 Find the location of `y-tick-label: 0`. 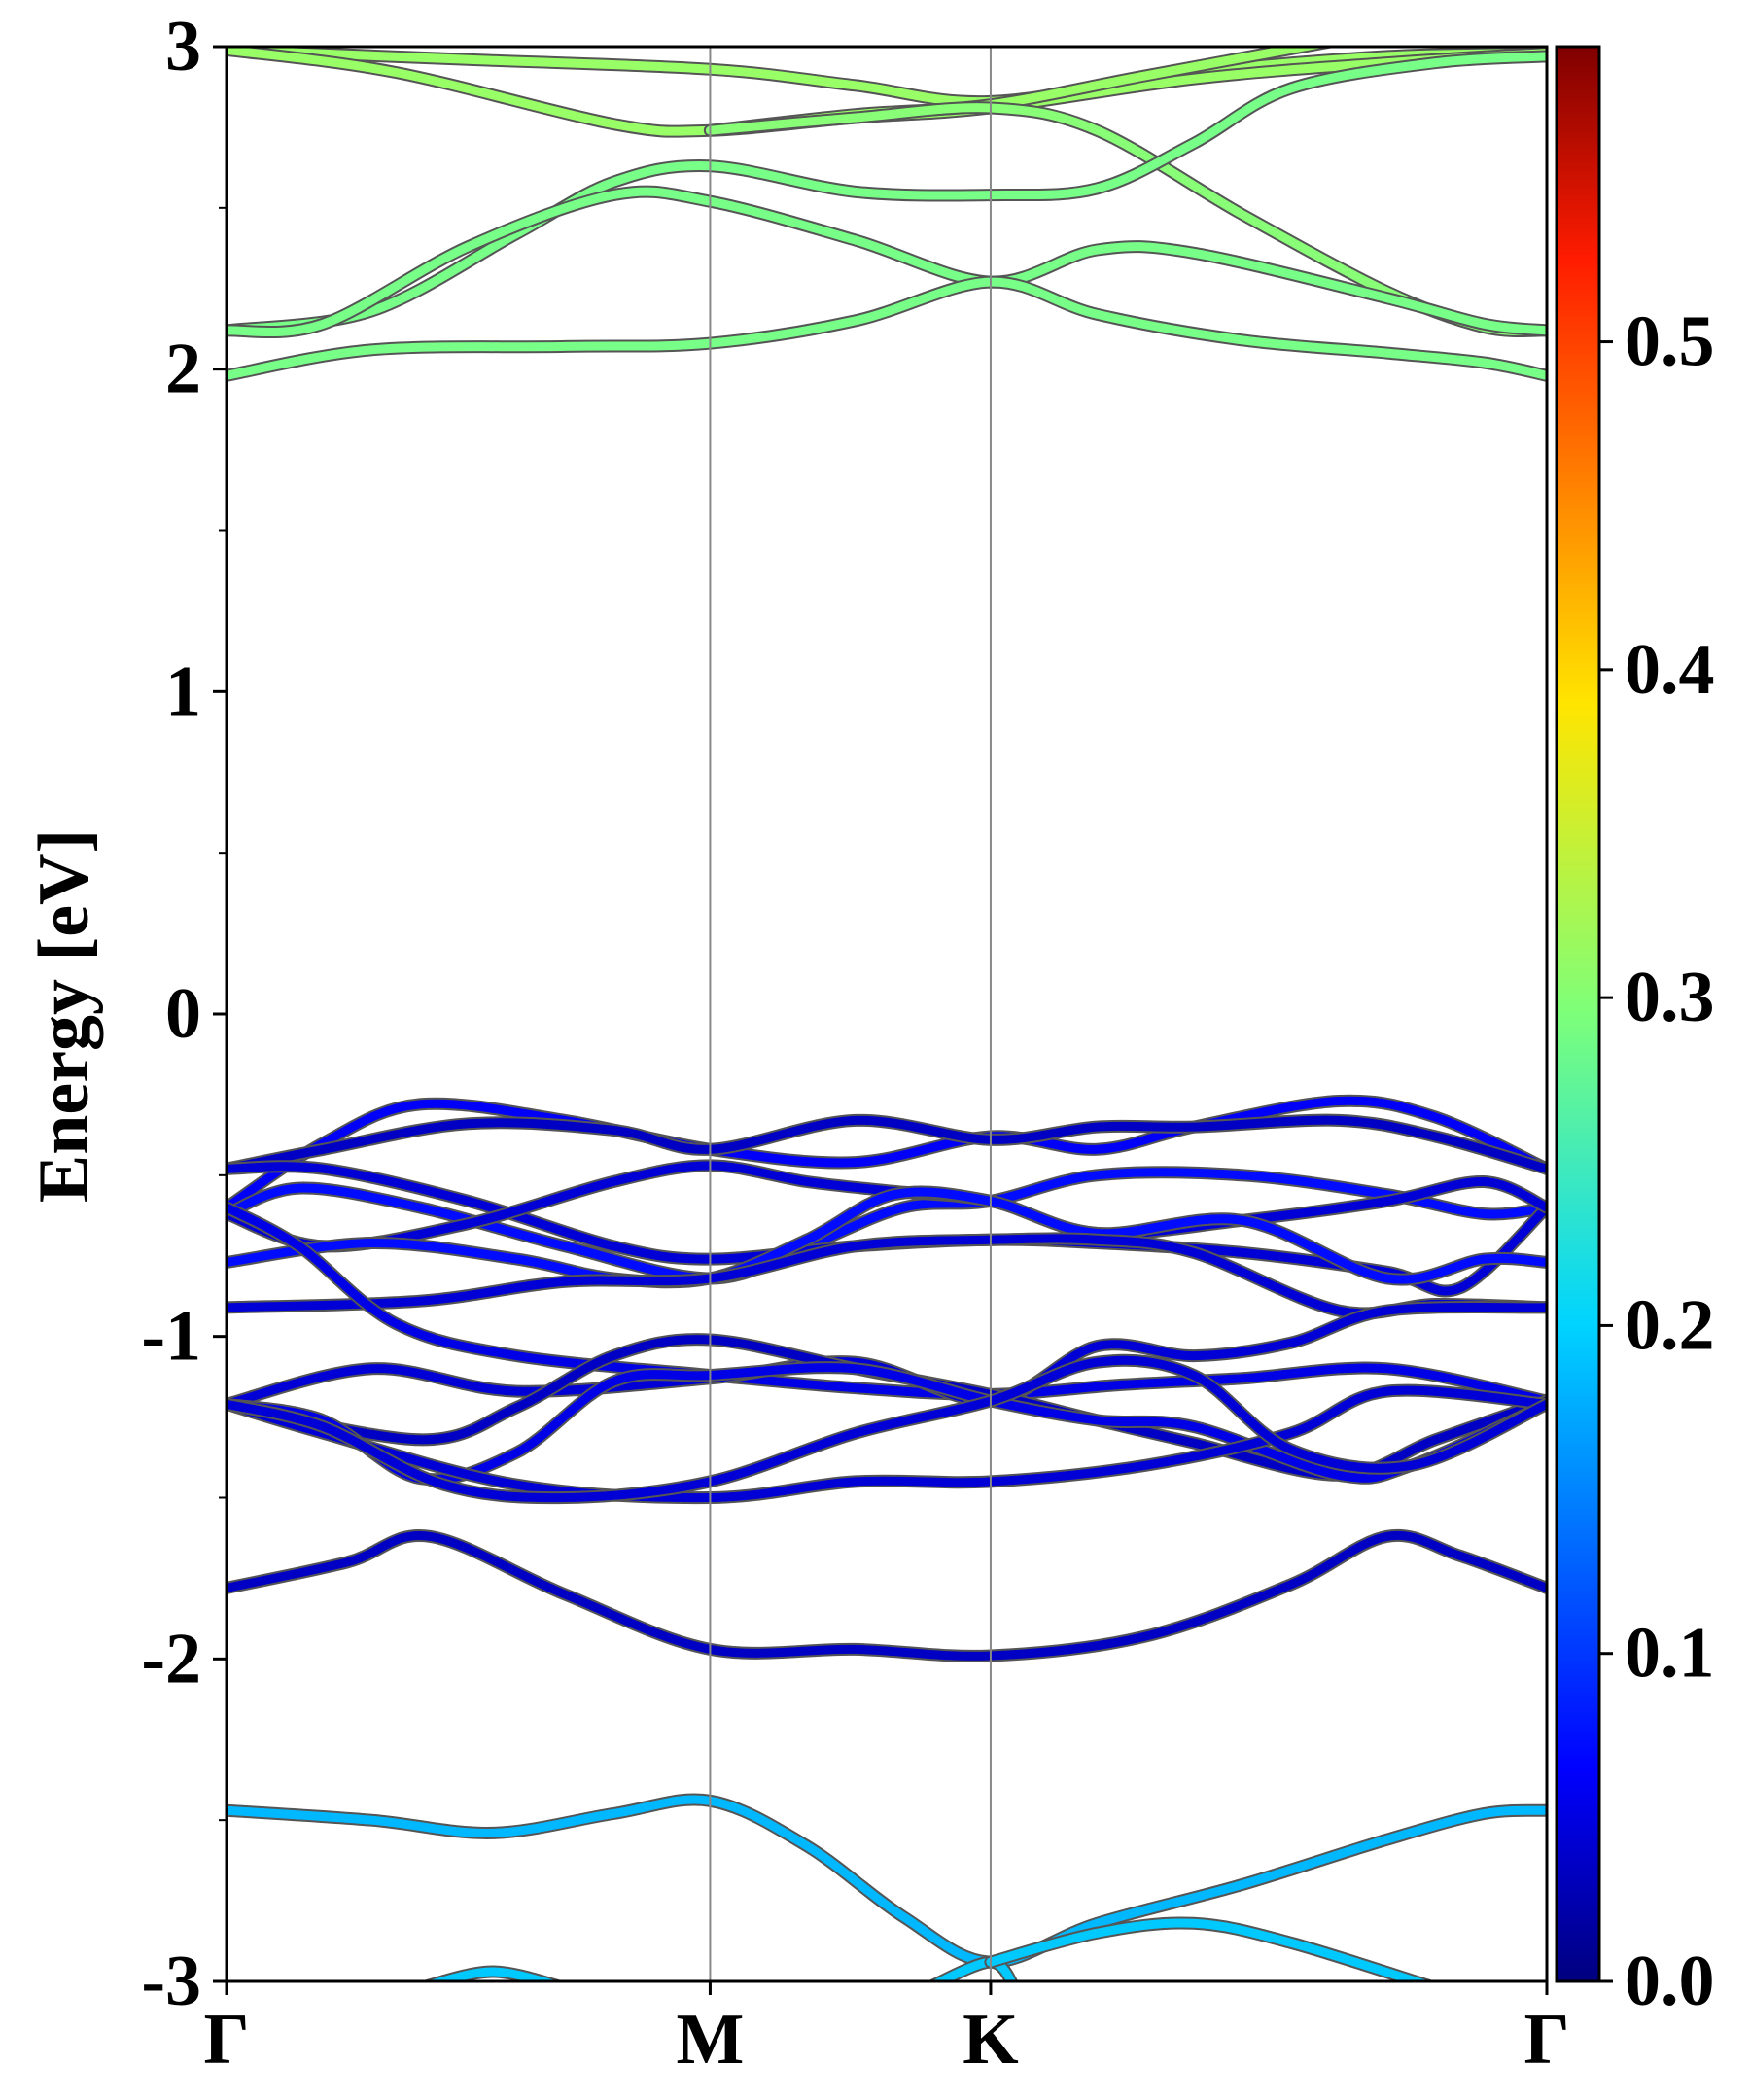

y-tick-label: 0 is located at coordinates (183, 1014).